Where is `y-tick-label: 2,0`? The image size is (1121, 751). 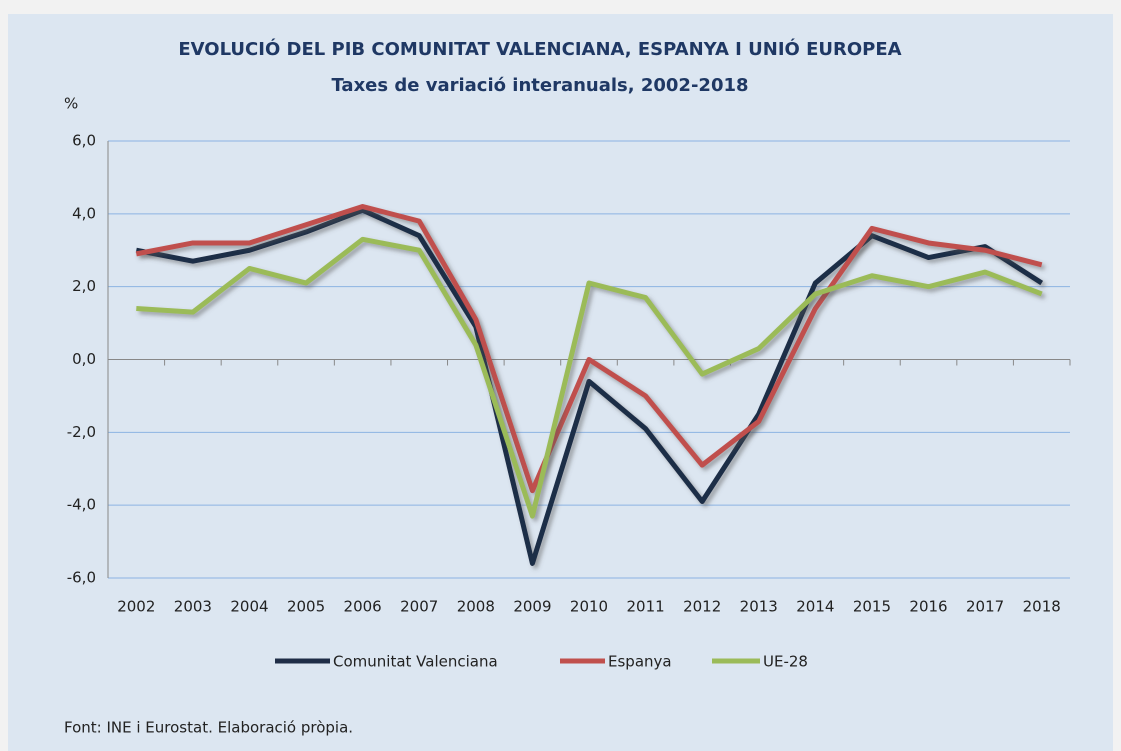
y-tick-label: 2,0 is located at coordinates (84, 286).